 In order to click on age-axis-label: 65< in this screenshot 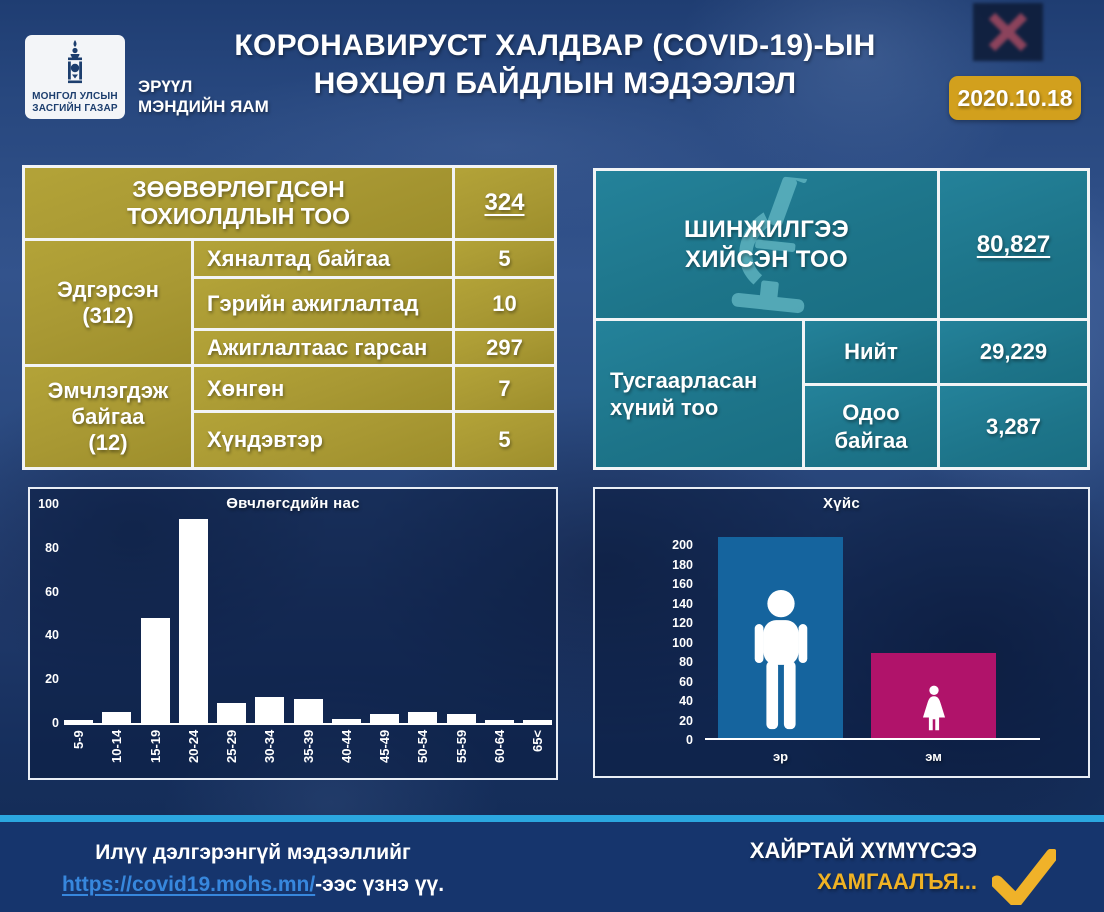, I will do `click(537, 741)`.